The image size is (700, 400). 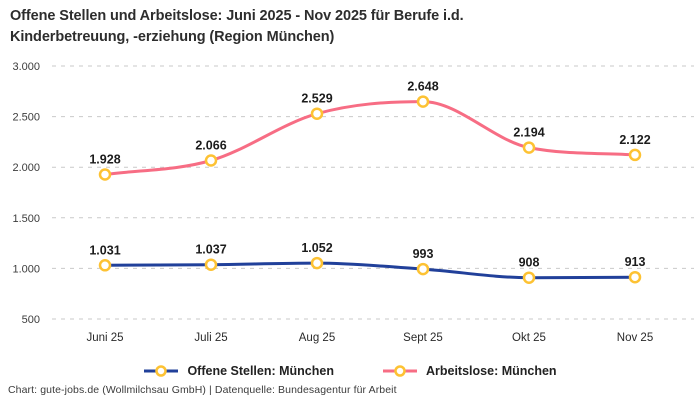 I want to click on x-axis-tick-label: Okt 25, so click(x=529, y=338).